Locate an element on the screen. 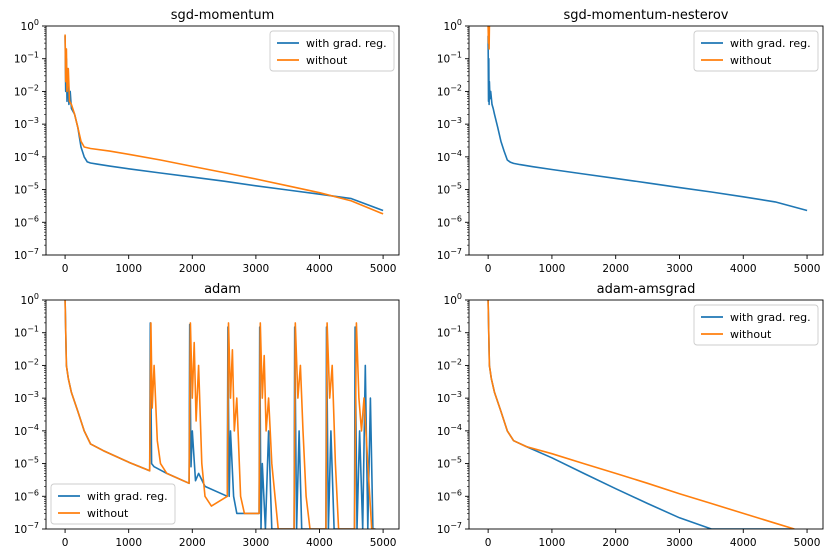 Image resolution: width=830 pixels, height=559 pixels. subplot-title: adam is located at coordinates (222, 289).